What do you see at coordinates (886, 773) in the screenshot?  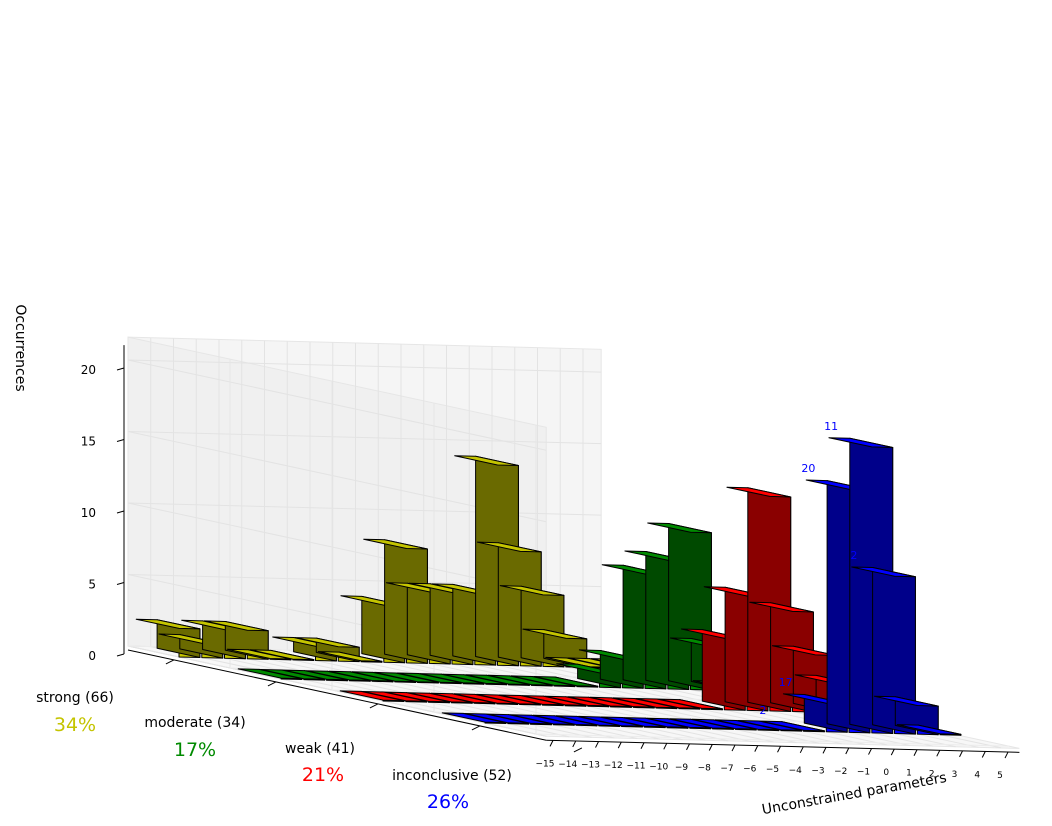 I see `x-tick-label: 0` at bounding box center [886, 773].